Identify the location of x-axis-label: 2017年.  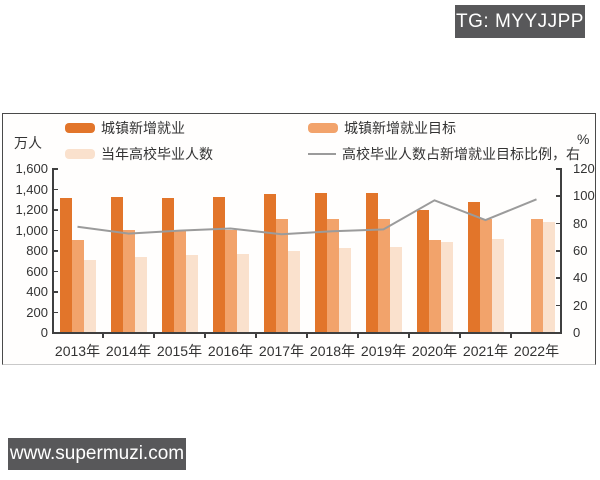
(281, 351).